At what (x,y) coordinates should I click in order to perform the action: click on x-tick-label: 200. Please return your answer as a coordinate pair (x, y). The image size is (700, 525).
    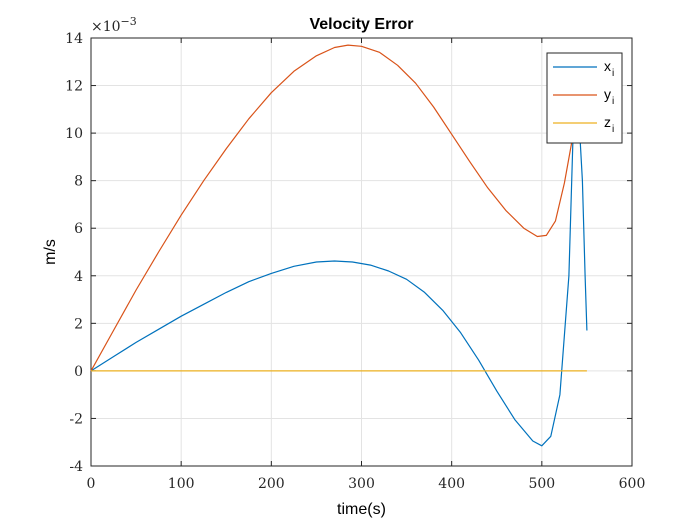
    Looking at the image, I should click on (271, 484).